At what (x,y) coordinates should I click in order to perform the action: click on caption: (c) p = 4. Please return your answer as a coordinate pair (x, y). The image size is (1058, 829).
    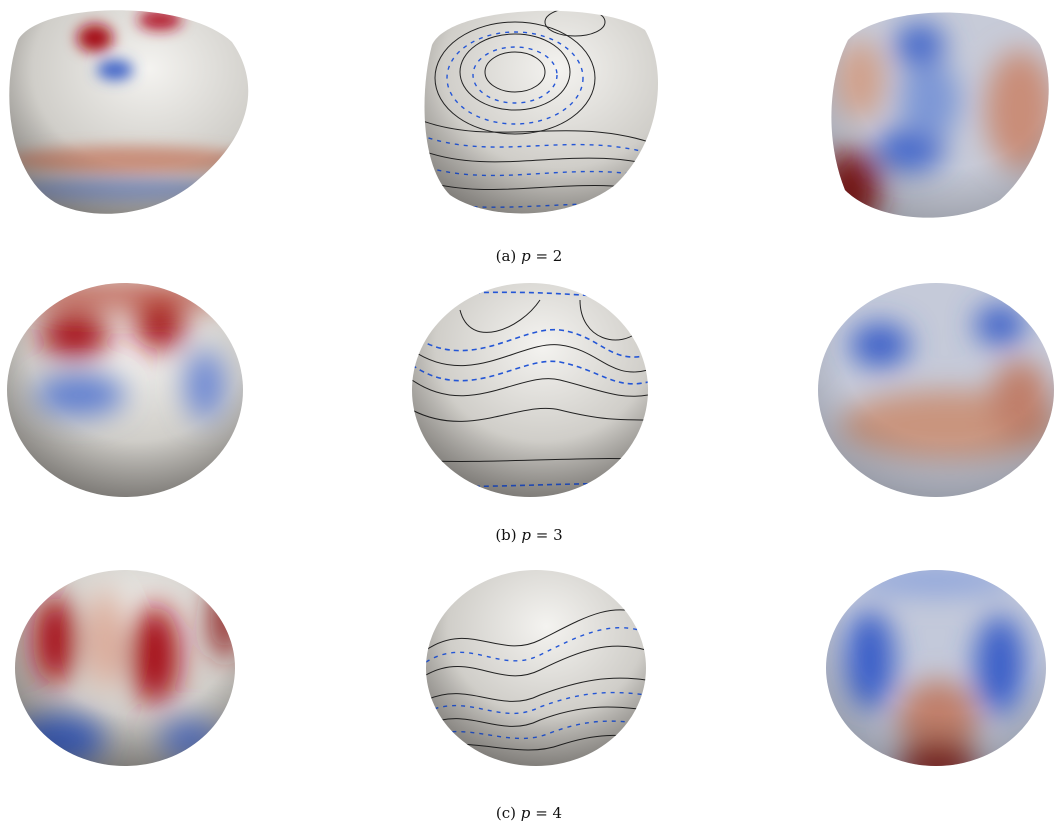
    Looking at the image, I should click on (529, 813).